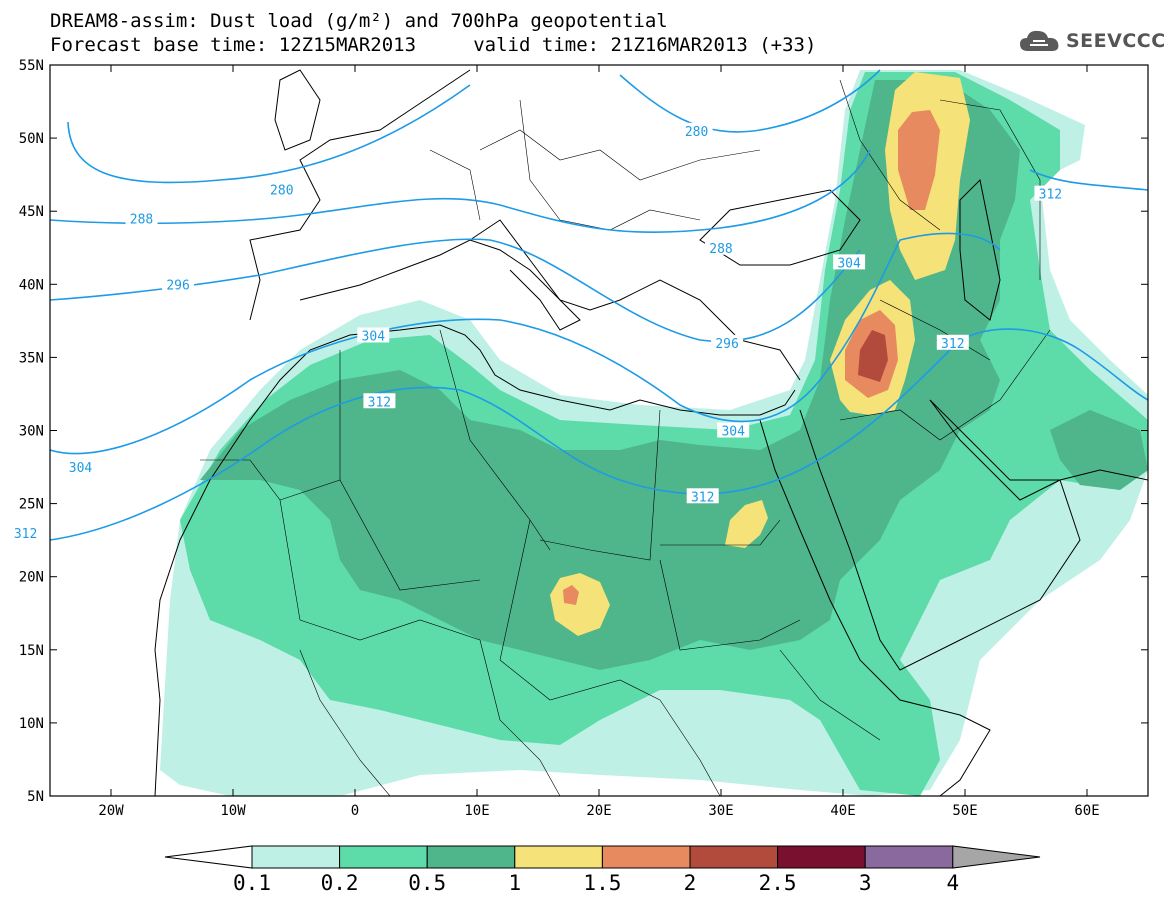 This screenshot has height=907, width=1165. Describe the element at coordinates (1088, 180) in the screenshot. I see `contour-312-north` at that location.